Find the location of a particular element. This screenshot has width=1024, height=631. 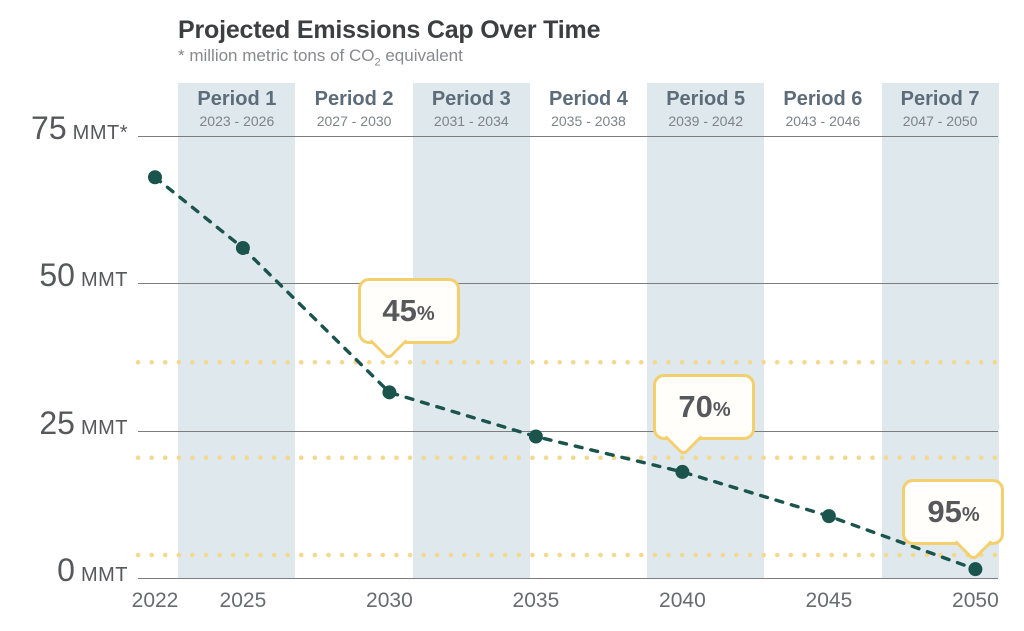

ytick-0mmt: 0 MMT is located at coordinates (64, 570).